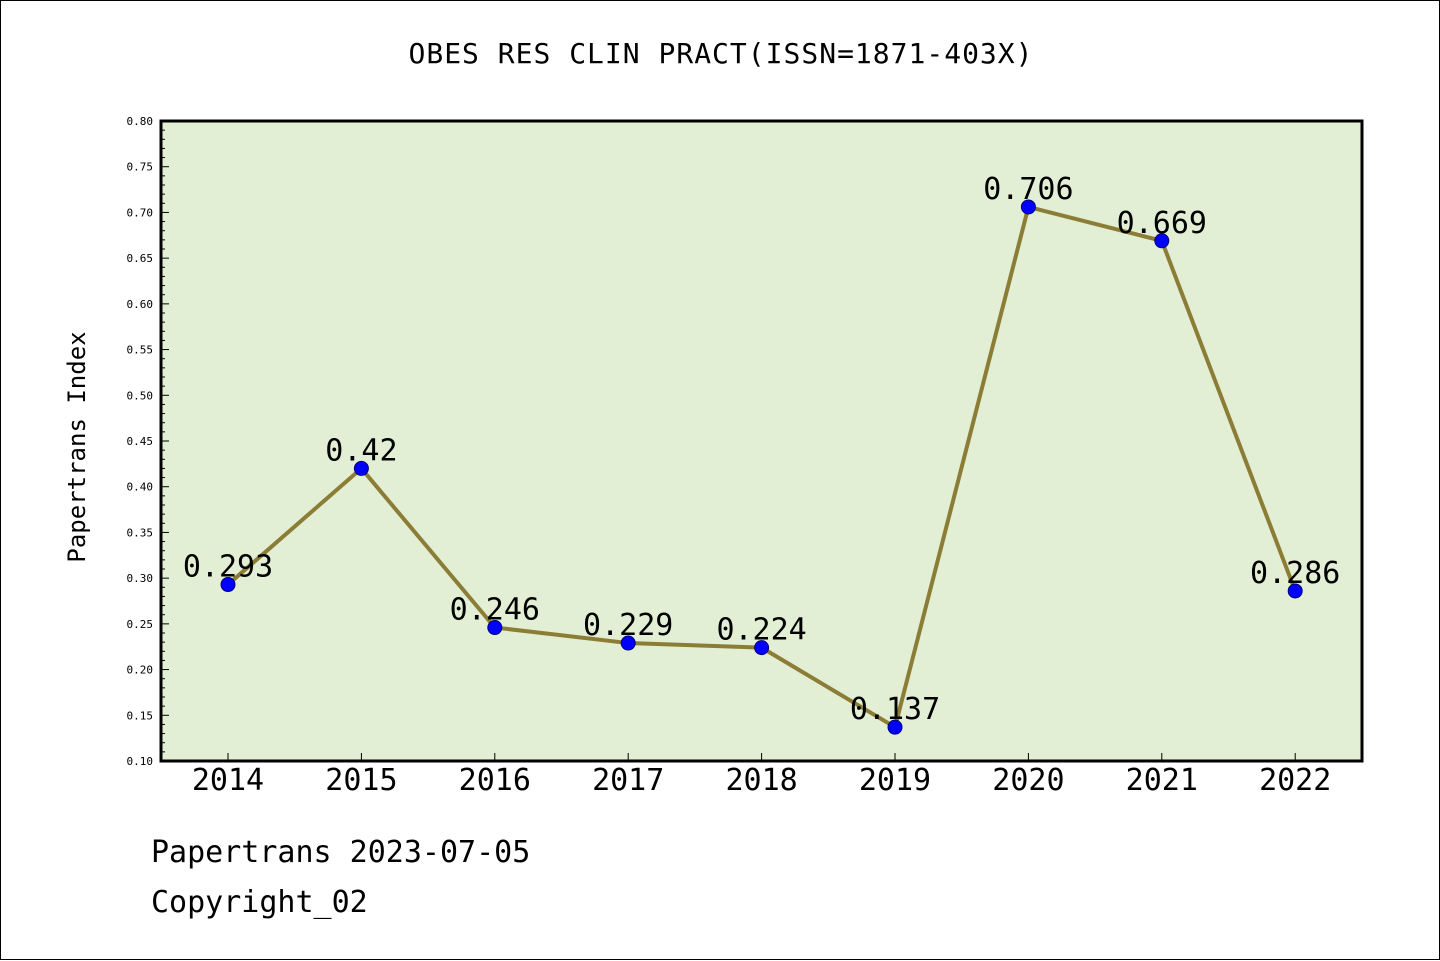 This screenshot has width=1440, height=961. I want to click on x-tick-label: 2022, so click(1295, 780).